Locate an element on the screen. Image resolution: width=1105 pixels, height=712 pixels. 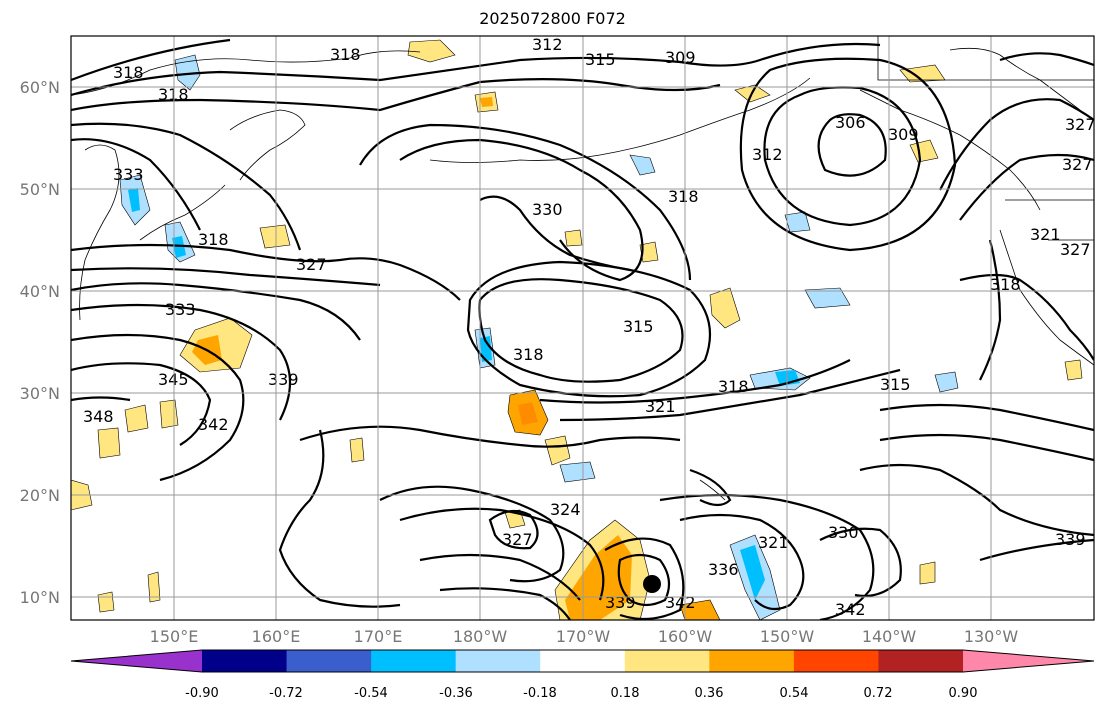
lat-label: 30°N is located at coordinates (40, 393).